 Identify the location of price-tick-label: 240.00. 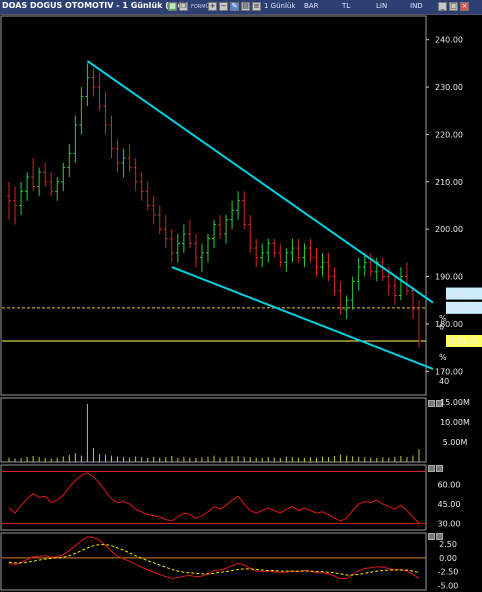
(449, 40).